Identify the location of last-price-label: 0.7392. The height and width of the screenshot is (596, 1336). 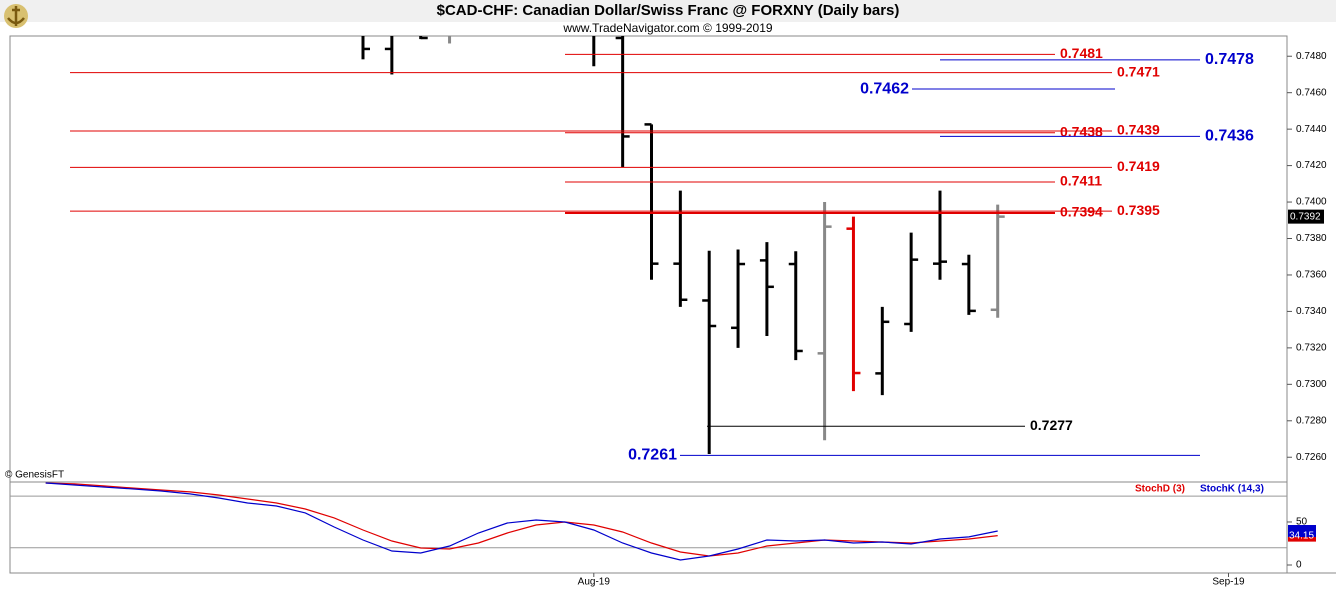
(1305, 216).